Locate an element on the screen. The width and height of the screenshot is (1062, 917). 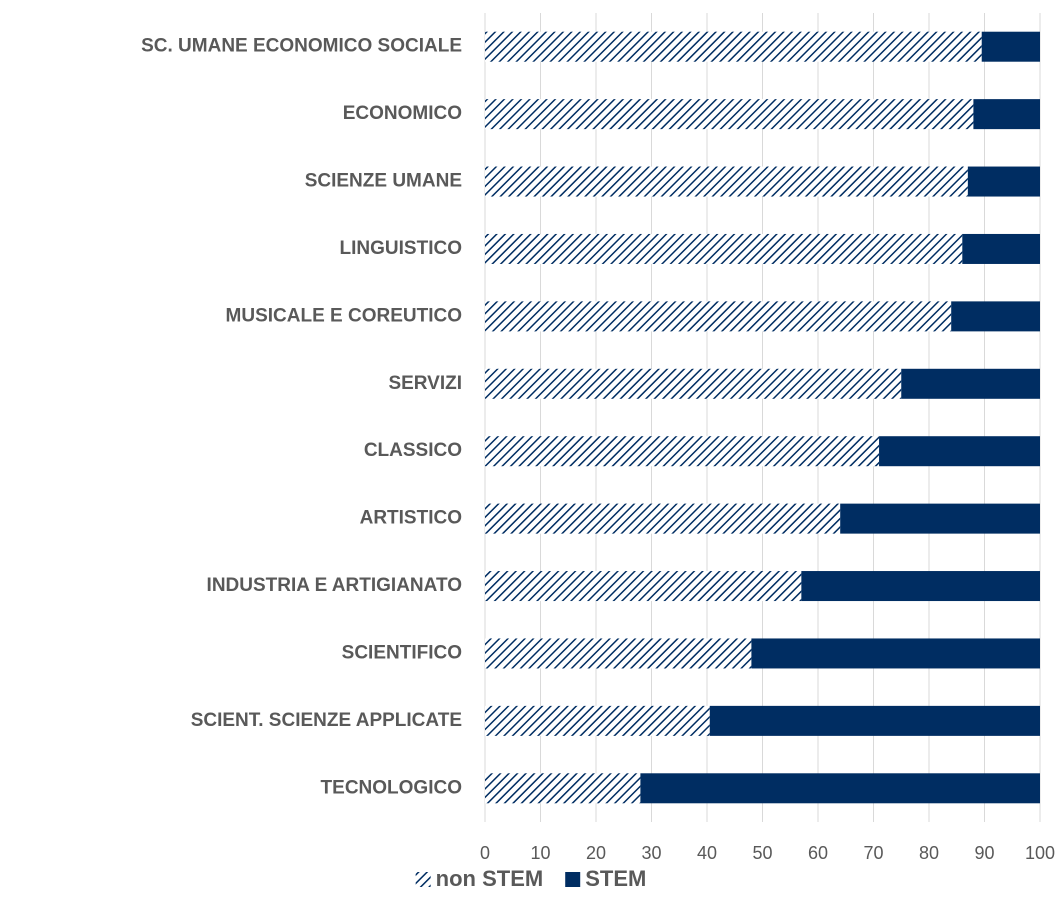
x-tick-label: 80 is located at coordinates (929, 853).